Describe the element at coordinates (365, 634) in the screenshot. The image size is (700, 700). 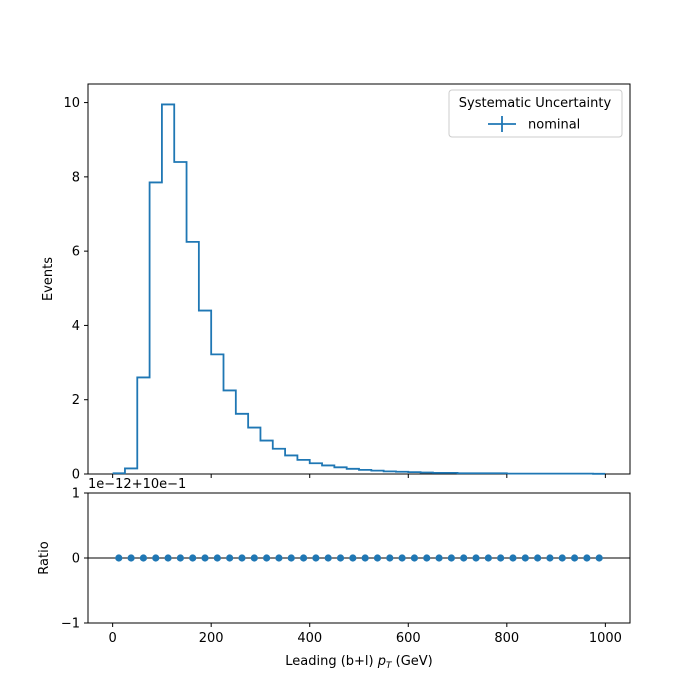
I see `ratio-x-ticks: 0 200 400 600 800 1000` at that location.